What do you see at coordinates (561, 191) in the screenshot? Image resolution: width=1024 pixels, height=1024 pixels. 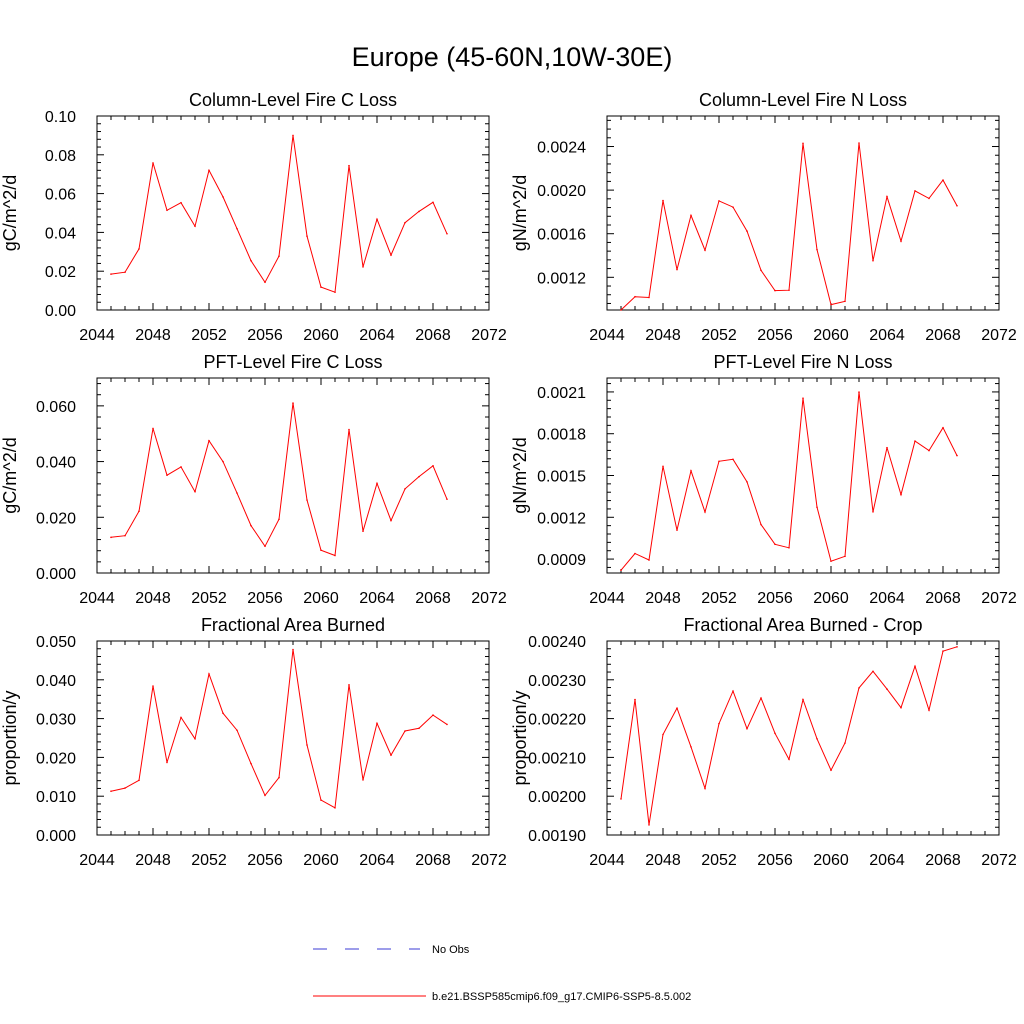 I see `y-tick-label: 0.0020` at bounding box center [561, 191].